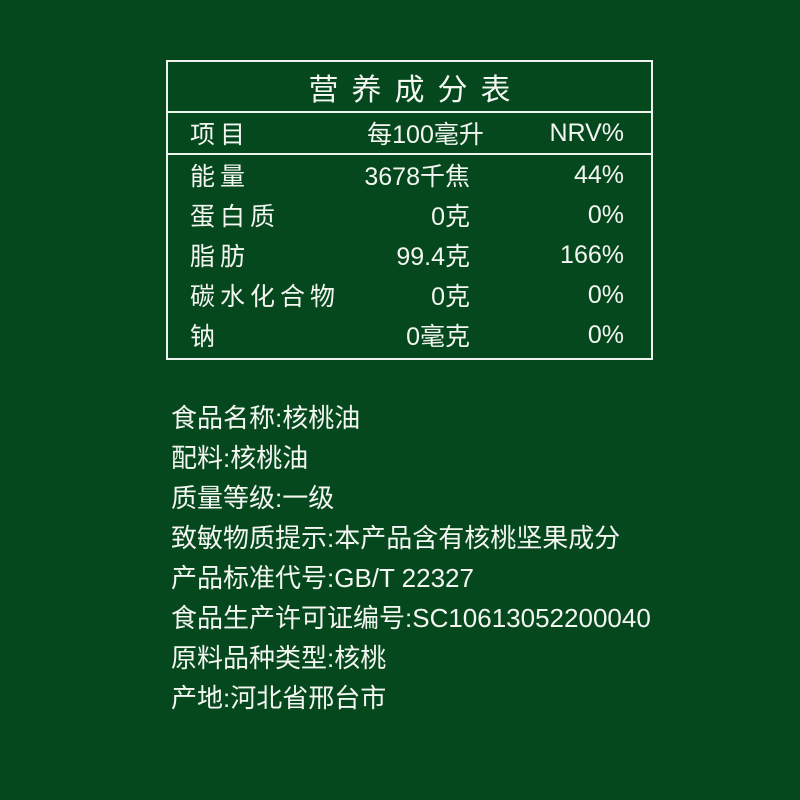  Describe the element at coordinates (417, 177) in the screenshot. I see `nutrient-amount: 3678千焦` at that location.